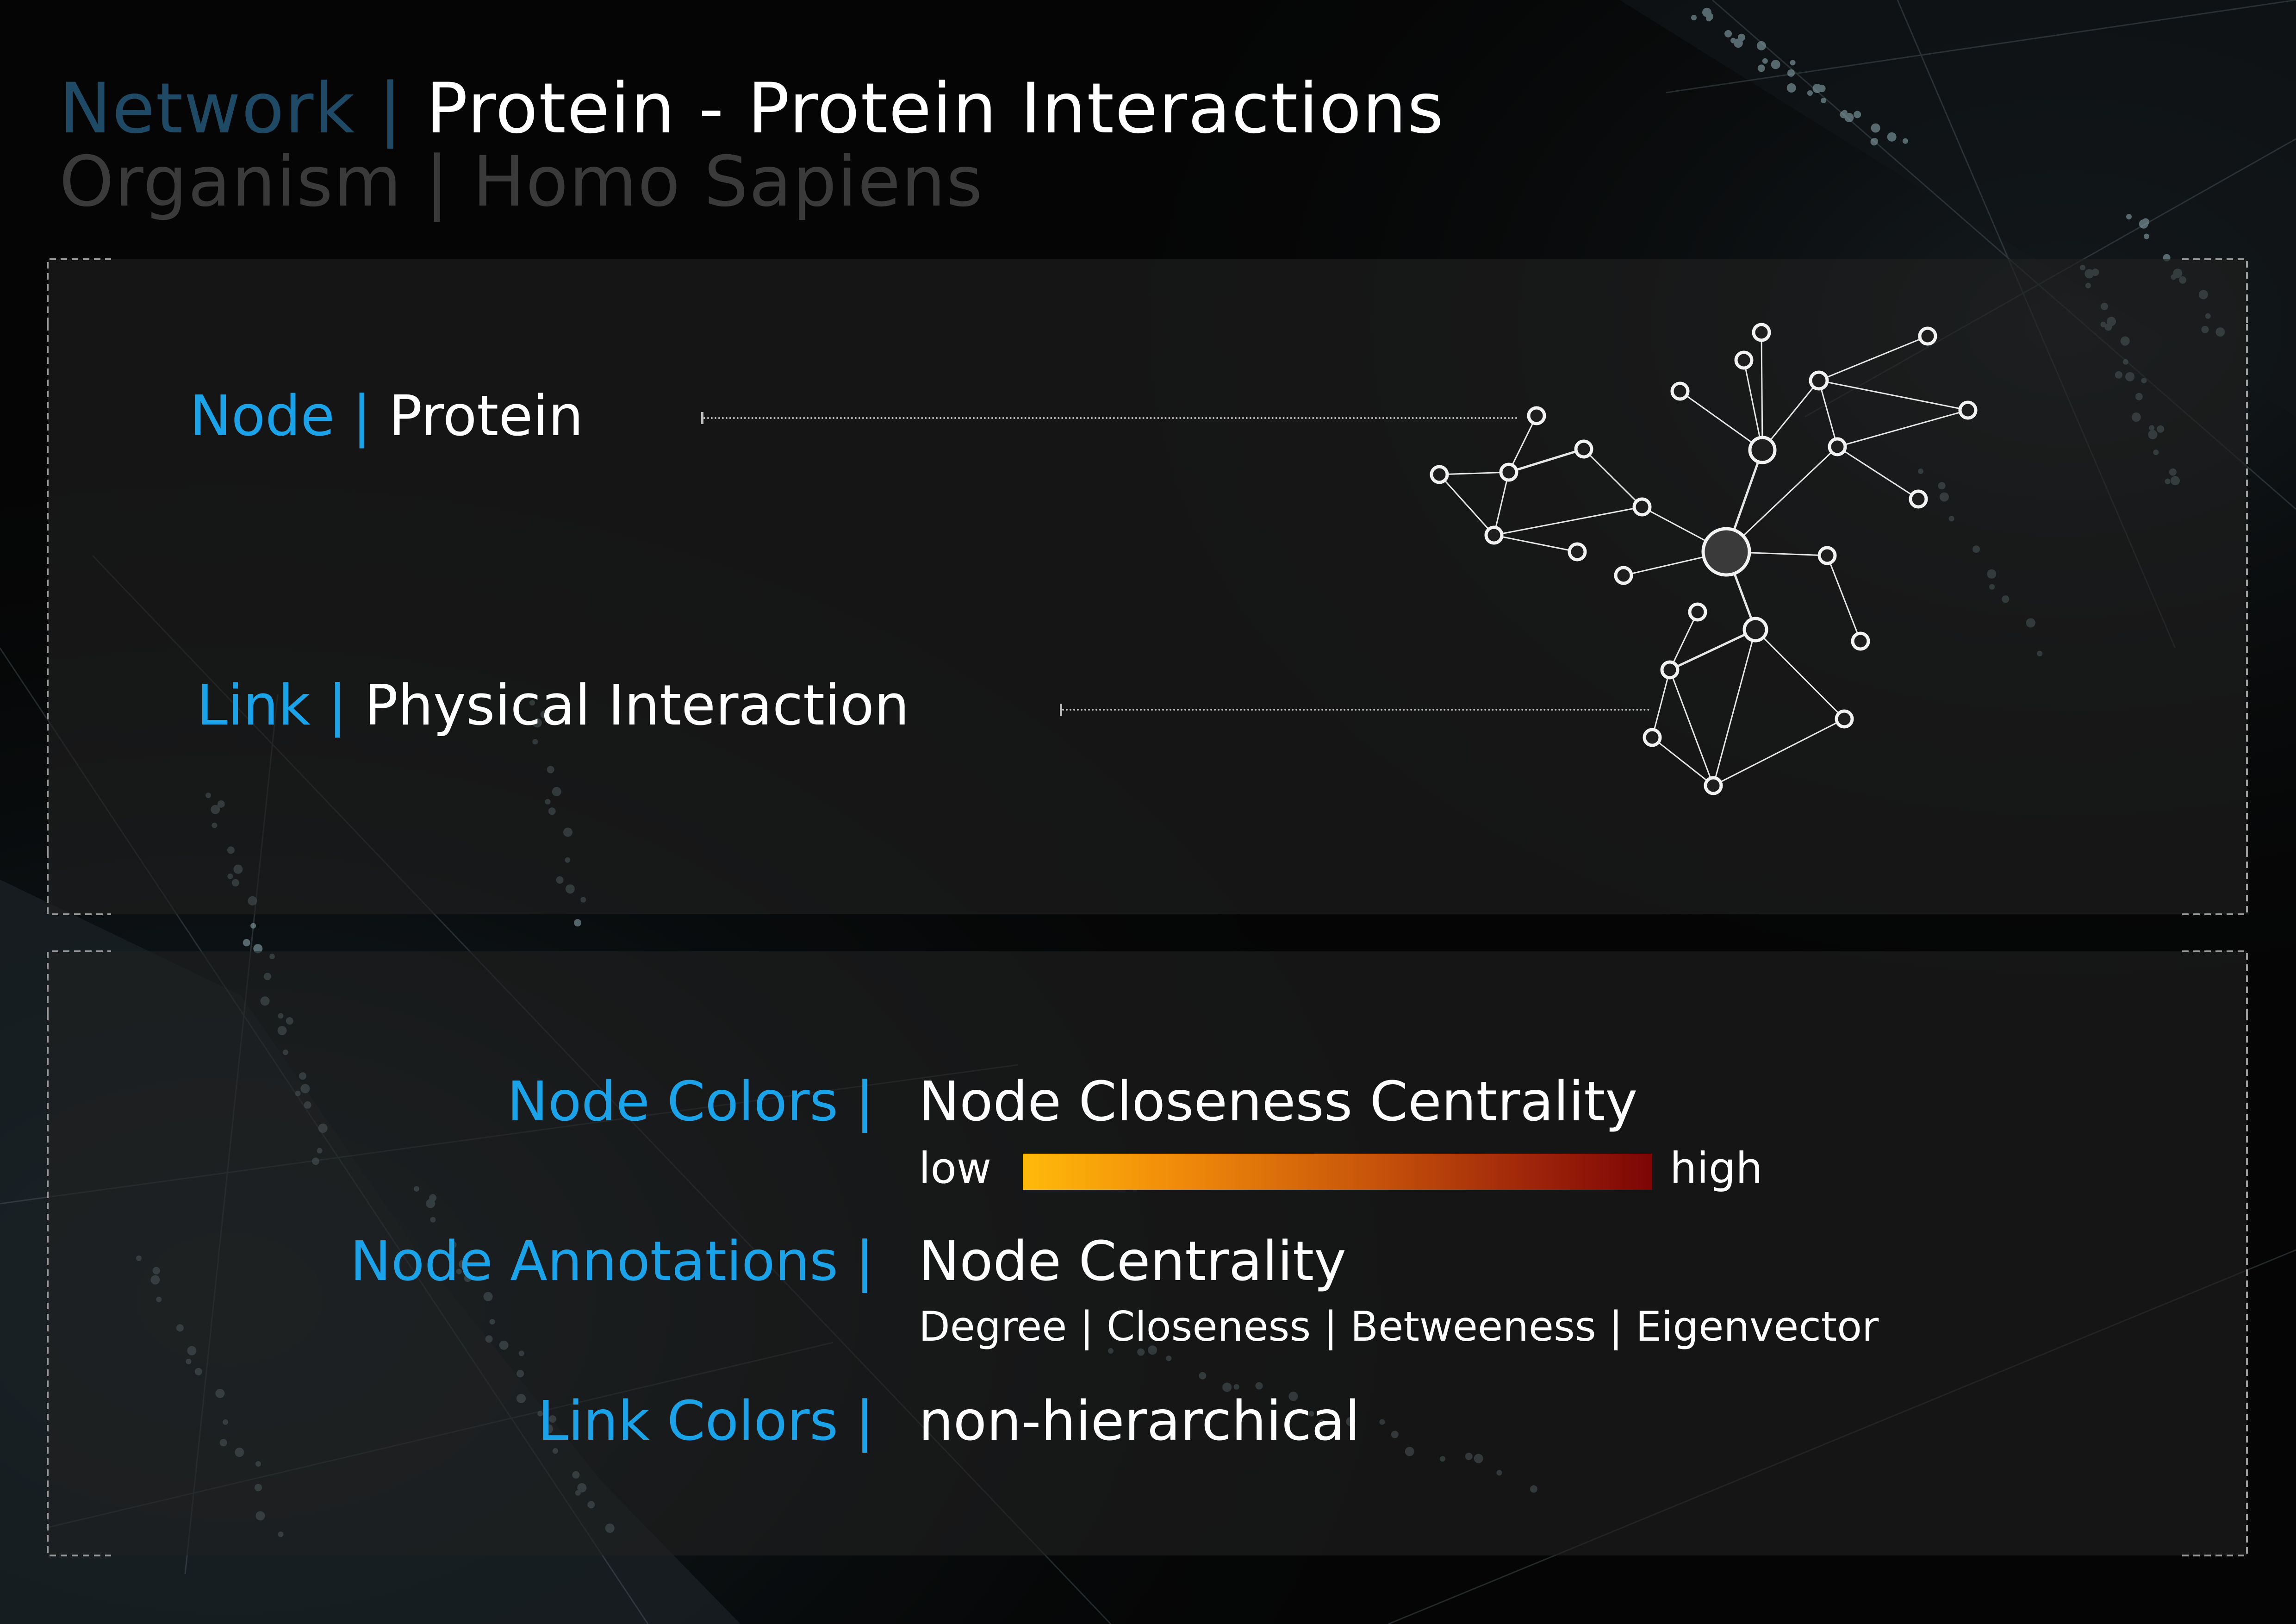  Describe the element at coordinates (1139, 1421) in the screenshot. I see `link-colors-value: non-hierarchical` at that location.